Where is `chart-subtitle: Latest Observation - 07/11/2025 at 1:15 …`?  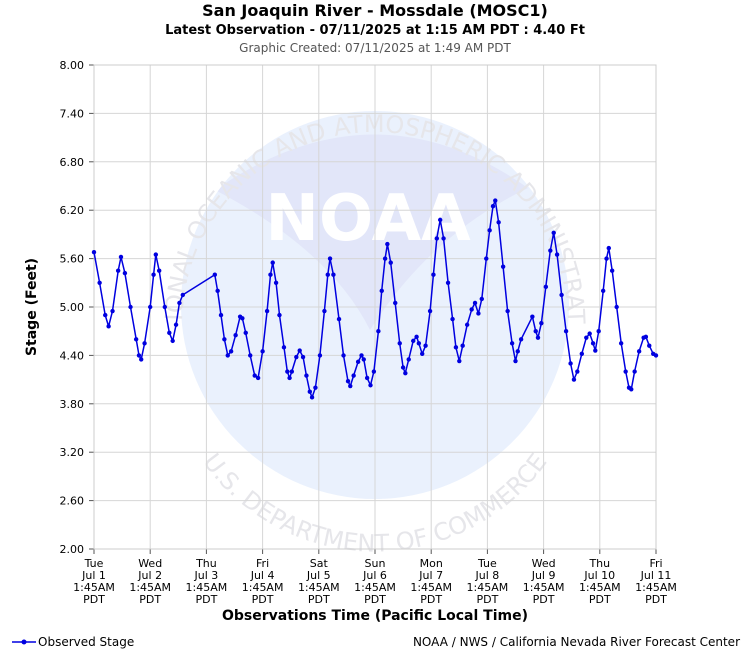
chart-subtitle: Latest Observation - 07/11/2025 at 1:15 … is located at coordinates (375, 30).